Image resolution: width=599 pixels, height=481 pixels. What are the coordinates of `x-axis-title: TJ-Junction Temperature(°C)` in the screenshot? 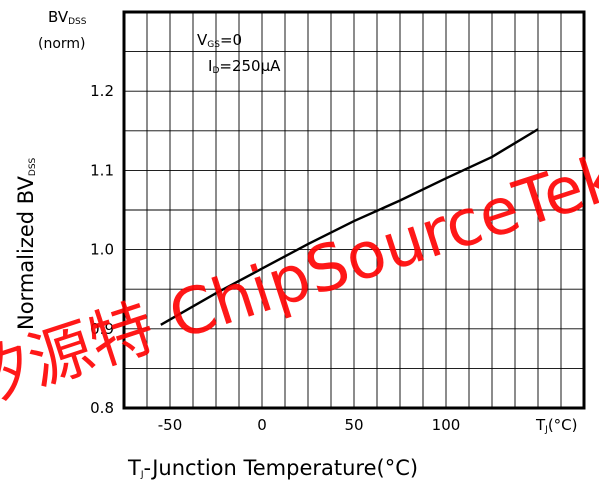 It's located at (272, 468).